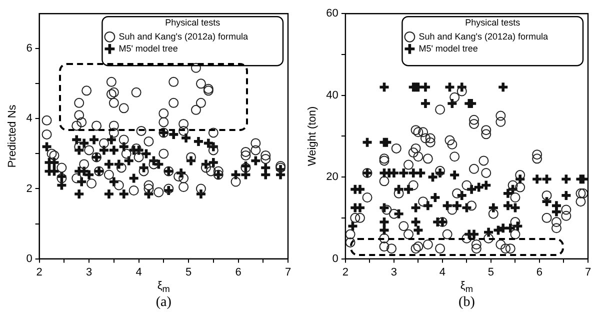 This screenshot has height=321, width=600. Describe the element at coordinates (29, 118) in the screenshot. I see `y-tick-label: 4` at that location.